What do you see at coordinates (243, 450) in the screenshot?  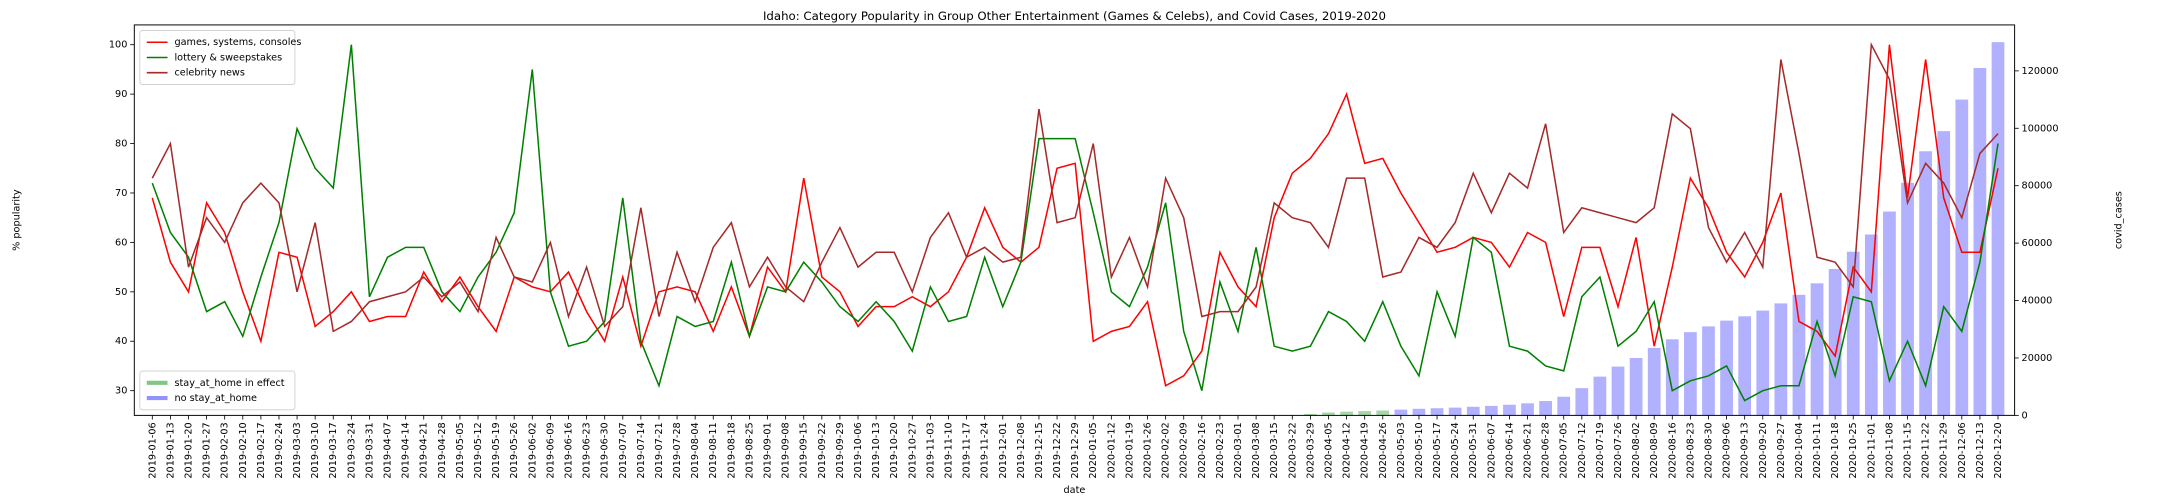 I see `x-tick-label: 2019-02-10` at bounding box center [243, 450].